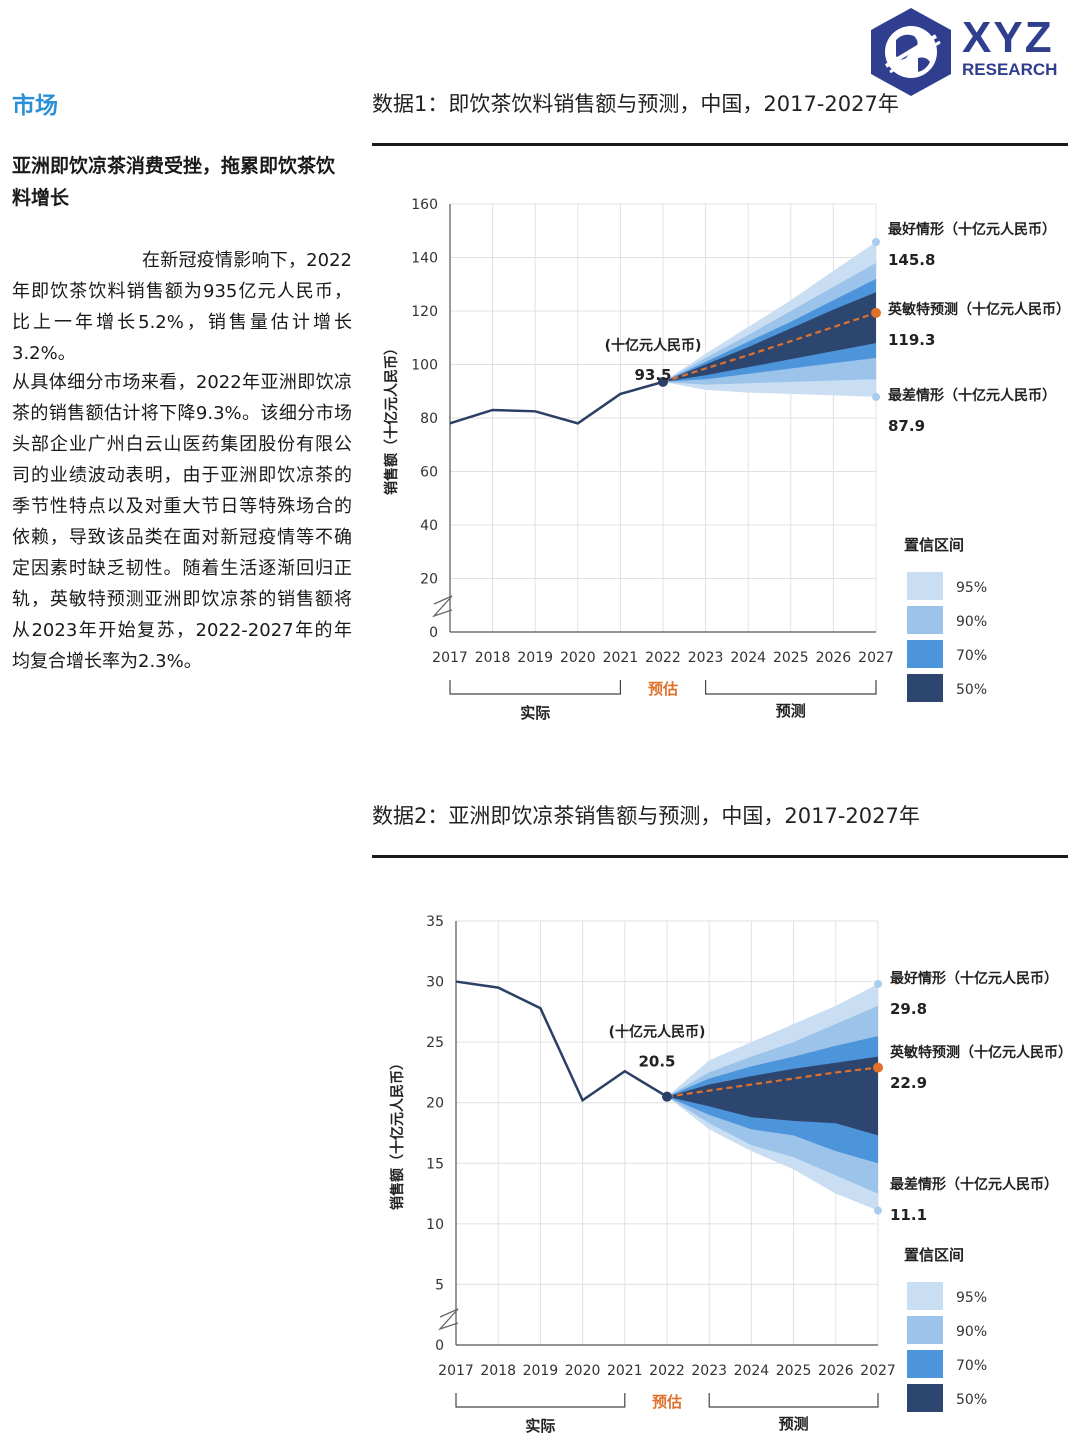 The height and width of the screenshot is (1440, 1080). I want to click on y-tick-label: 25, so click(435, 1043).